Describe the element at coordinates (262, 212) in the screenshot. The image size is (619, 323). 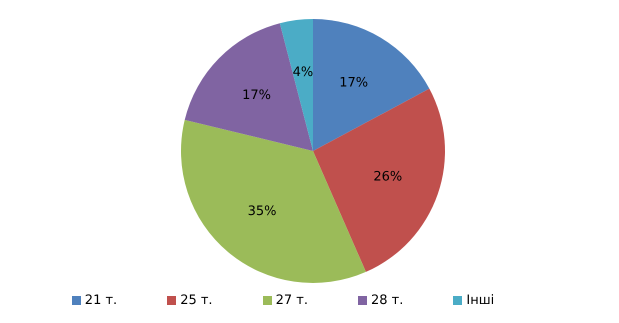
I see `data-label: 35%` at that location.